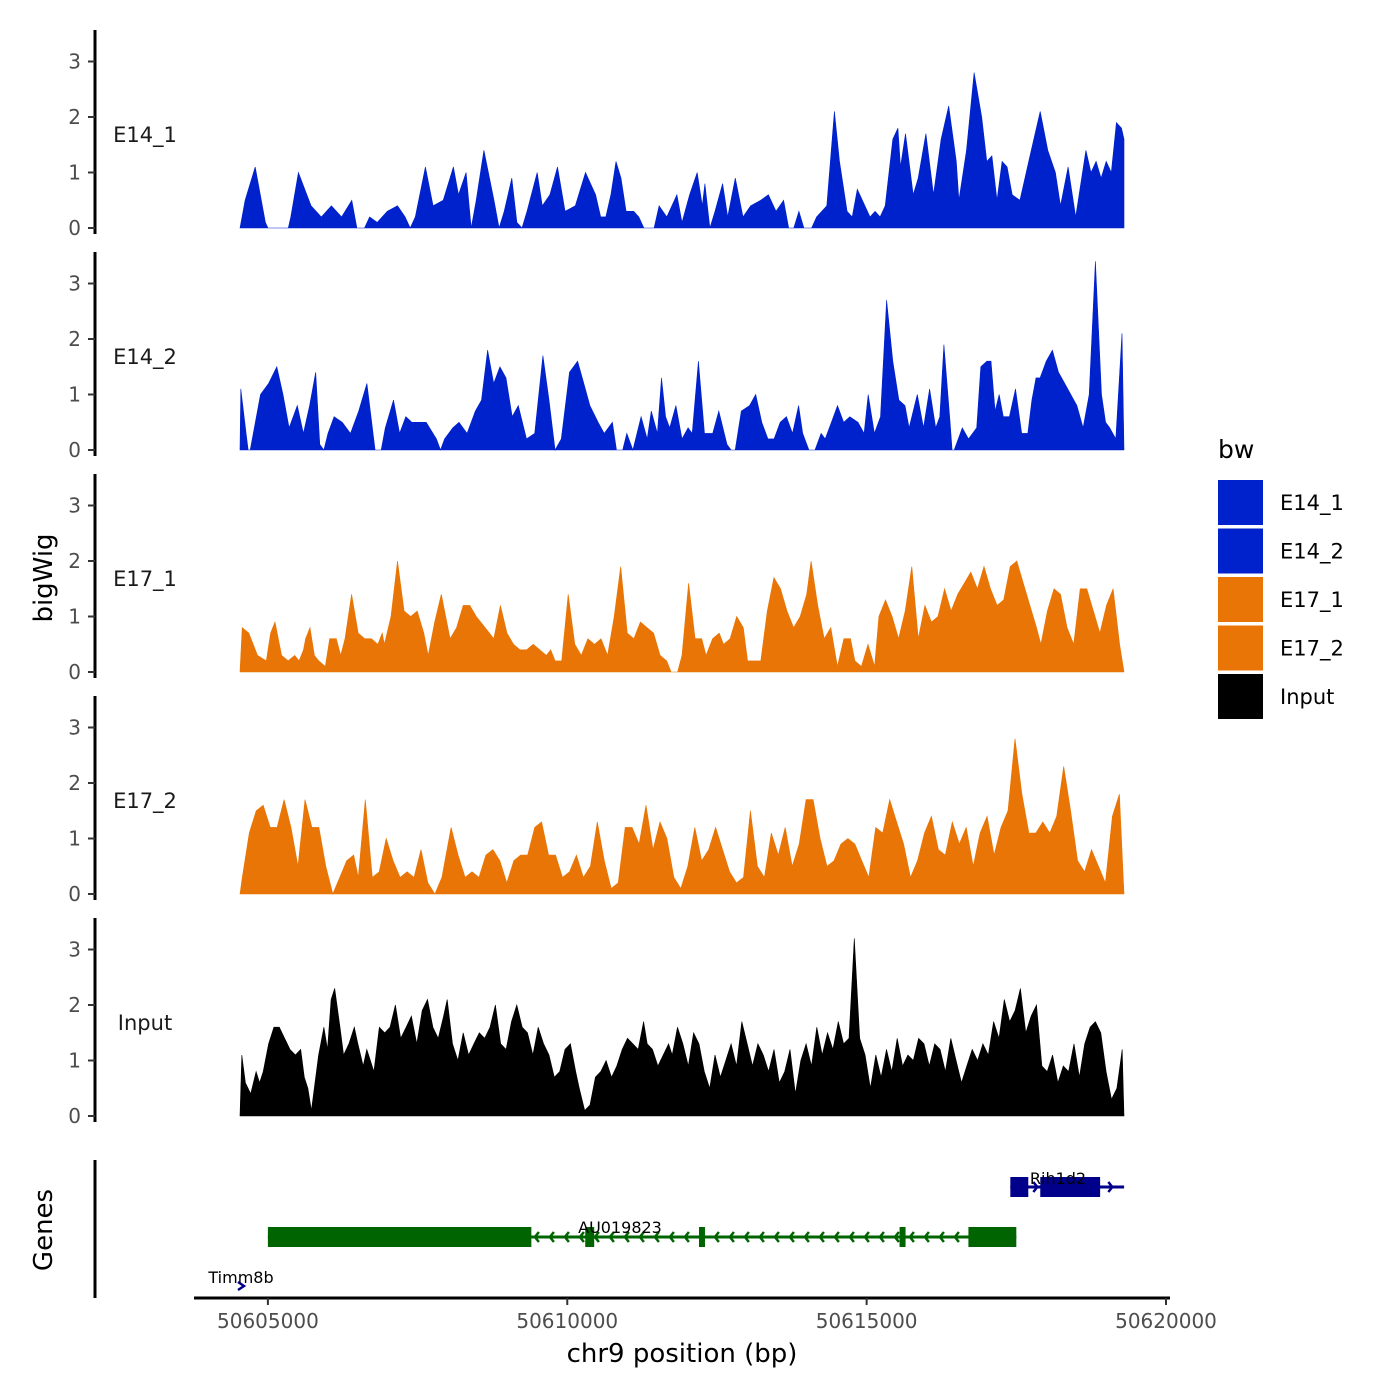 Image resolution: width=1400 pixels, height=1400 pixels. Describe the element at coordinates (1312, 600) in the screenshot. I see `legend-label: E17_1` at that location.